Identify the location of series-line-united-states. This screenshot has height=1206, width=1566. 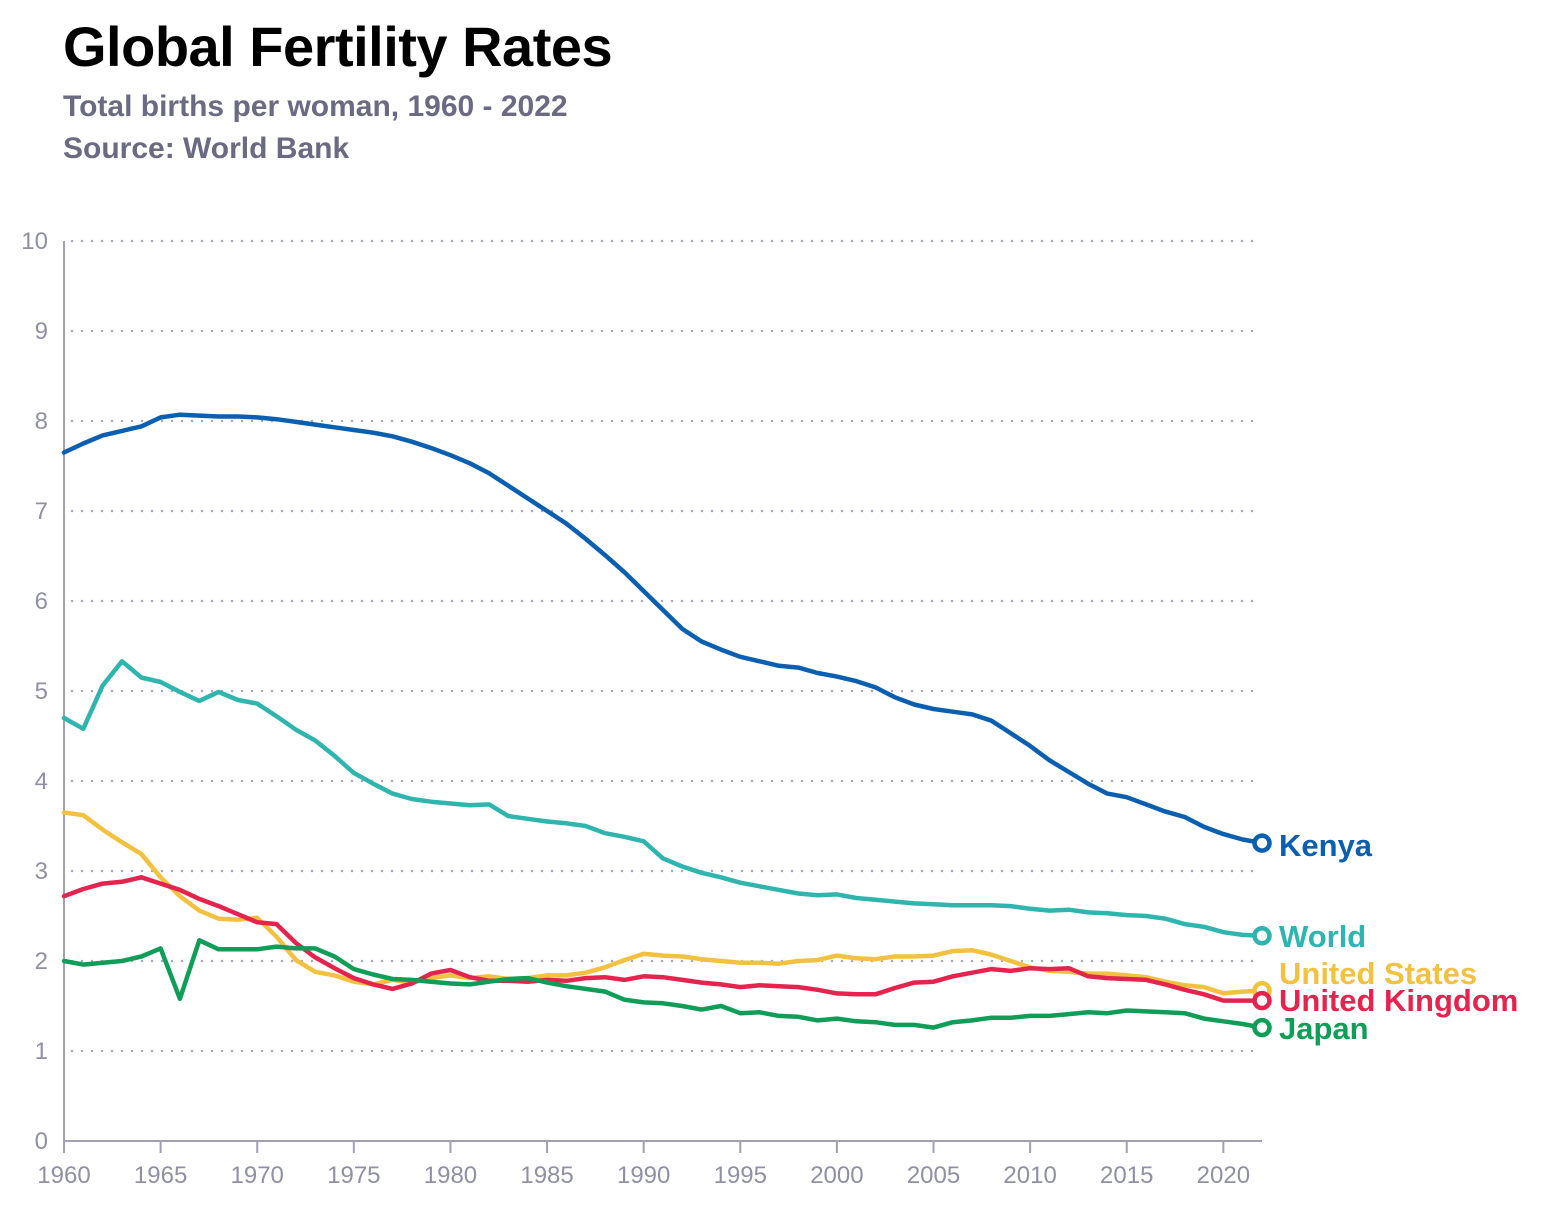
(663, 903).